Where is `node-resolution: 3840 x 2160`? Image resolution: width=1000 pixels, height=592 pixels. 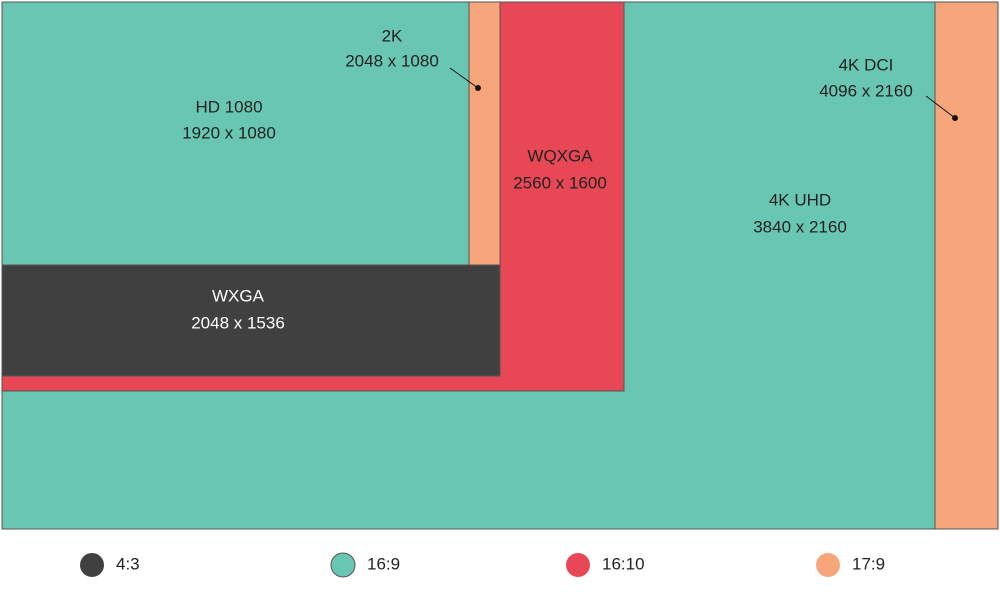
node-resolution: 3840 x 2160 is located at coordinates (800, 226).